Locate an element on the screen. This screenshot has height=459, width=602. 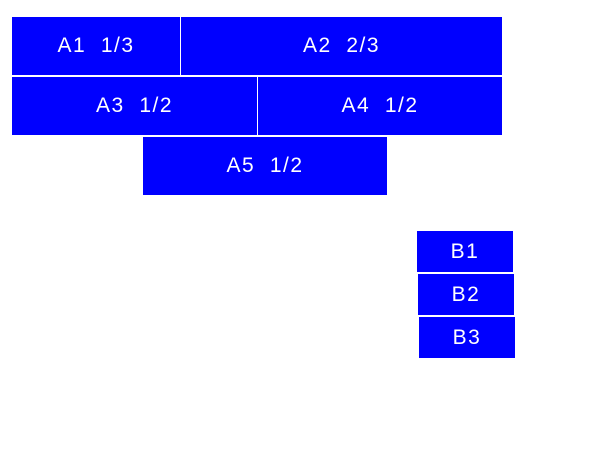
box-b1: B1 is located at coordinates (465, 251).